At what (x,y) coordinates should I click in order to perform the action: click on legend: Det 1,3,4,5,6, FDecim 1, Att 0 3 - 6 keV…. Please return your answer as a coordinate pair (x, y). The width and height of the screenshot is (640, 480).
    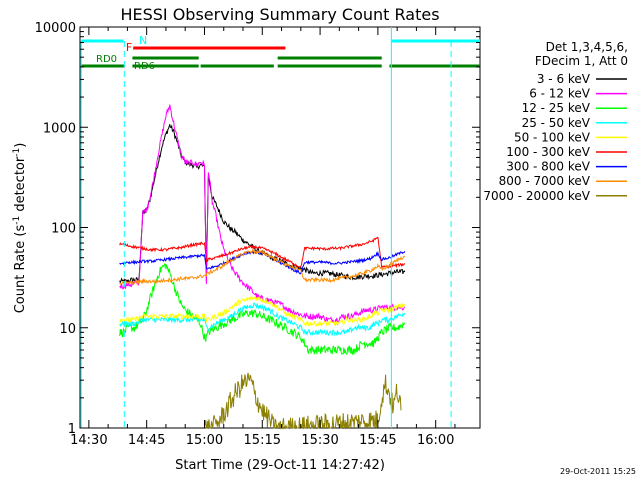
    Looking at the image, I should click on (555, 121).